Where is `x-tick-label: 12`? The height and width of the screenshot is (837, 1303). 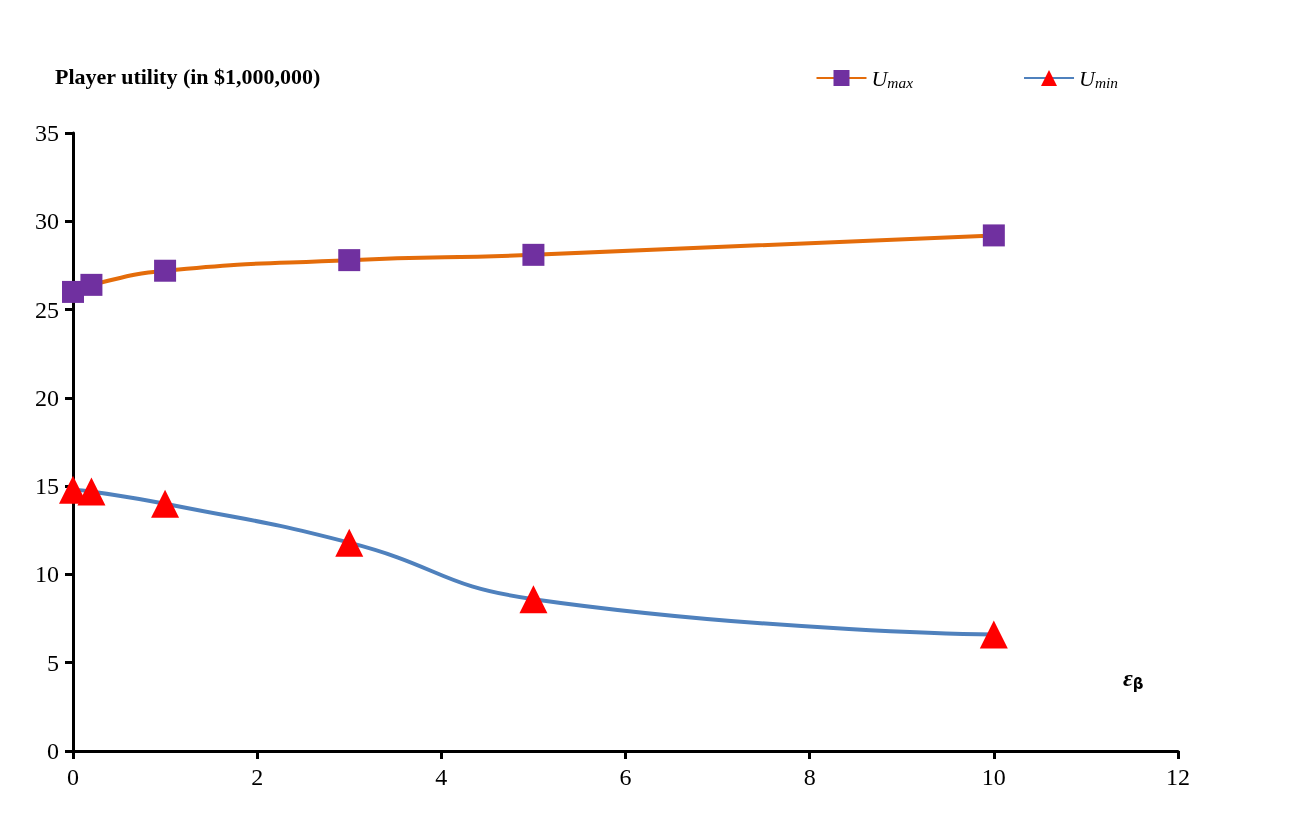
x-tick-label: 12 is located at coordinates (1178, 777).